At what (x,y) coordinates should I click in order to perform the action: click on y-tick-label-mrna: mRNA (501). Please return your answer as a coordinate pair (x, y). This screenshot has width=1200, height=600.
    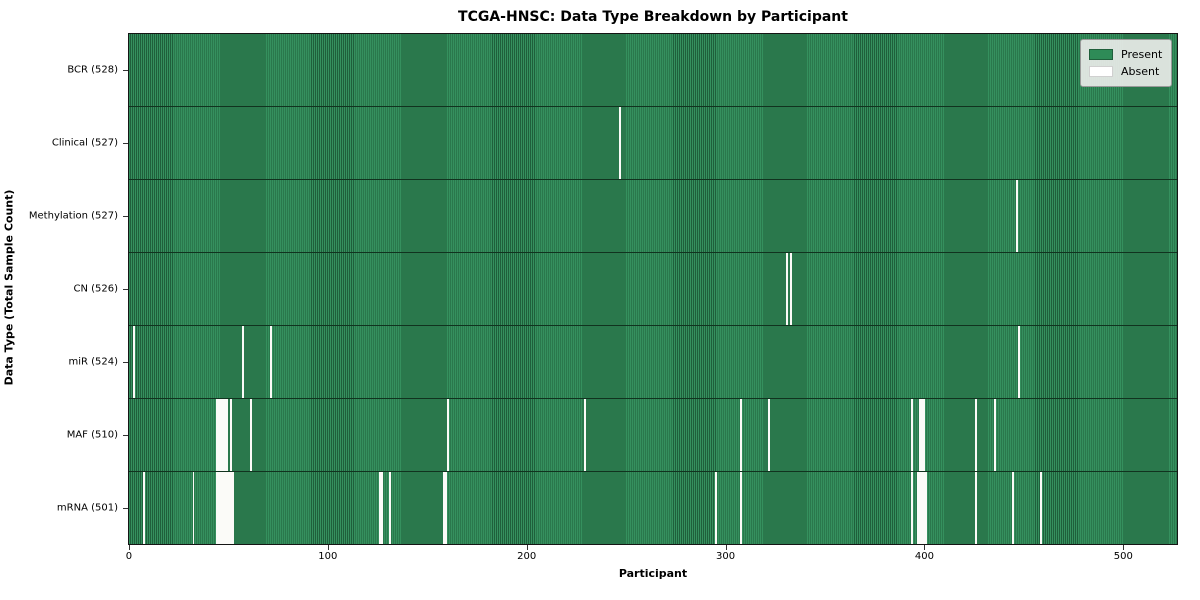
    Looking at the image, I should click on (87, 508).